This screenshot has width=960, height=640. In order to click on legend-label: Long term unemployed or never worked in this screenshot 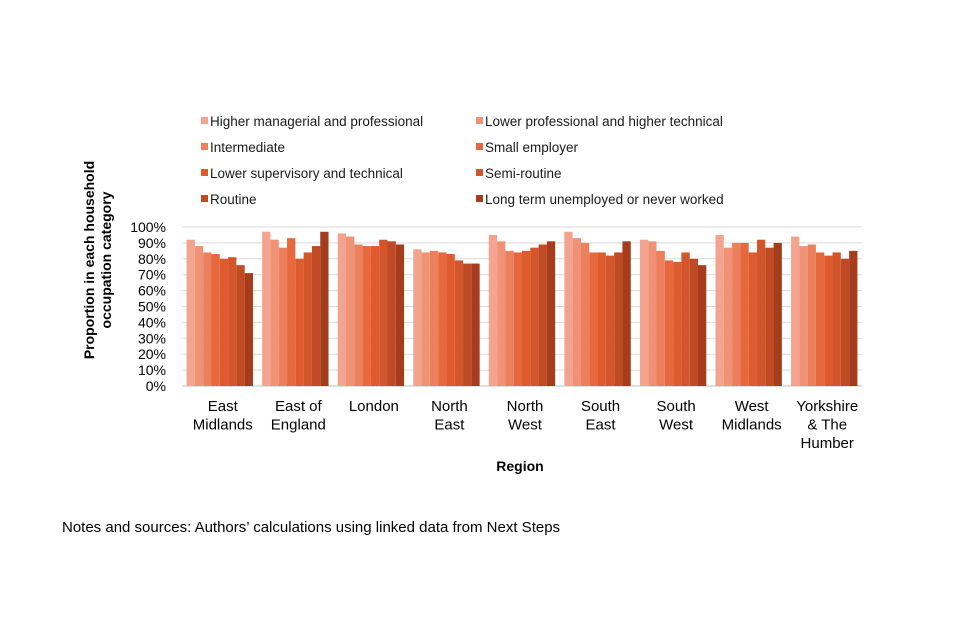, I will do `click(604, 199)`.